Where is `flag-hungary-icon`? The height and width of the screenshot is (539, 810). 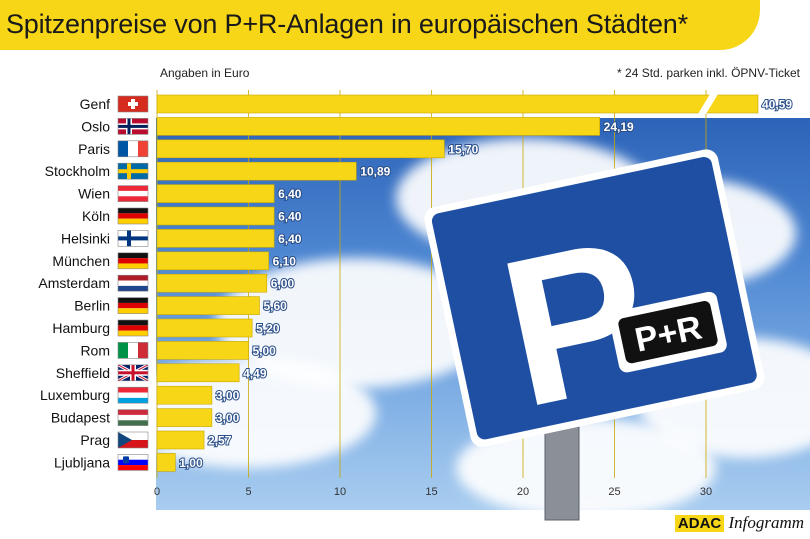
flag-hungary-icon is located at coordinates (133, 417).